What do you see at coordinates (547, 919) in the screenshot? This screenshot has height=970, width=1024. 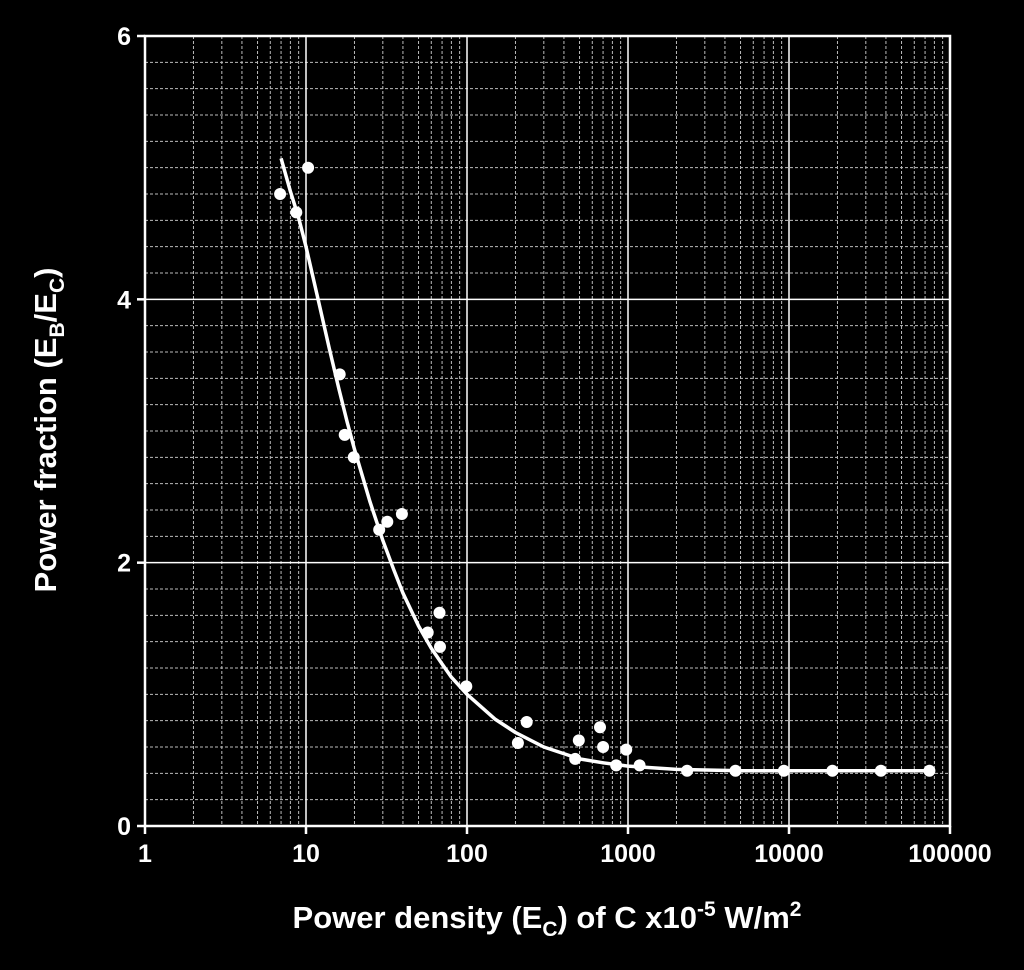 I see `x-axis-title: Power density (EC) of C x10-5 W/m2` at bounding box center [547, 919].